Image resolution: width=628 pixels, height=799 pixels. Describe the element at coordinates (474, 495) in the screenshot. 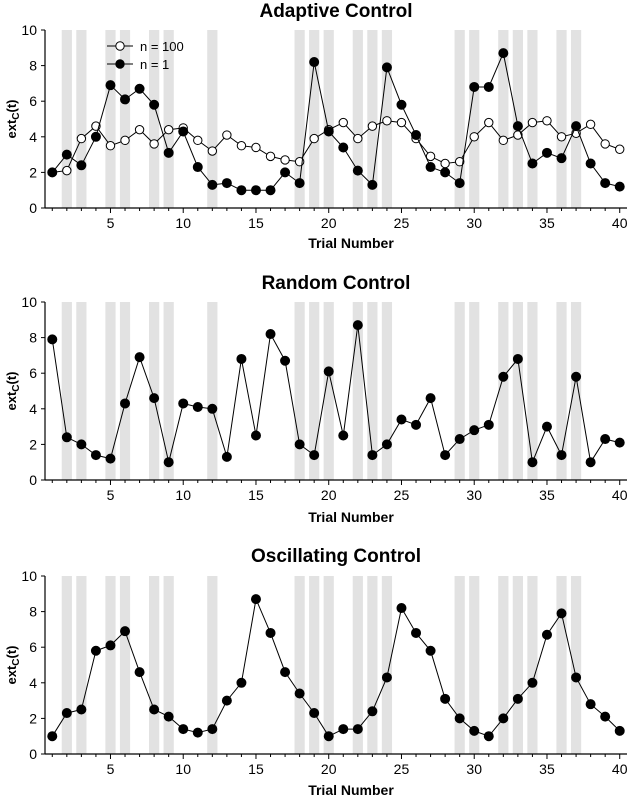

I see `x-tick-label: 30` at that location.